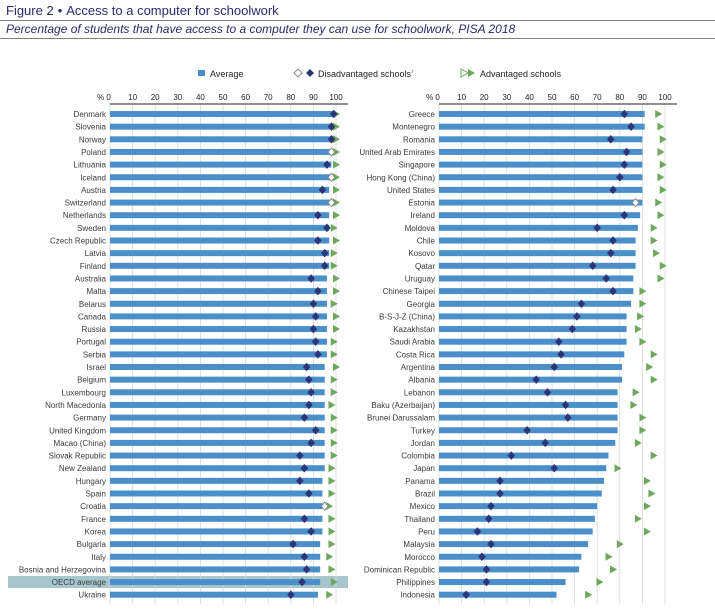  What do you see at coordinates (93, 506) in the screenshot?
I see `category-label: Croatia` at bounding box center [93, 506].